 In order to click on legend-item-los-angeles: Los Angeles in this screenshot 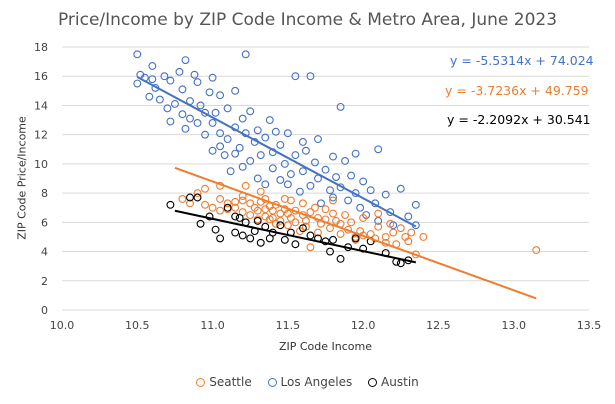, I will do `click(309, 382)`.